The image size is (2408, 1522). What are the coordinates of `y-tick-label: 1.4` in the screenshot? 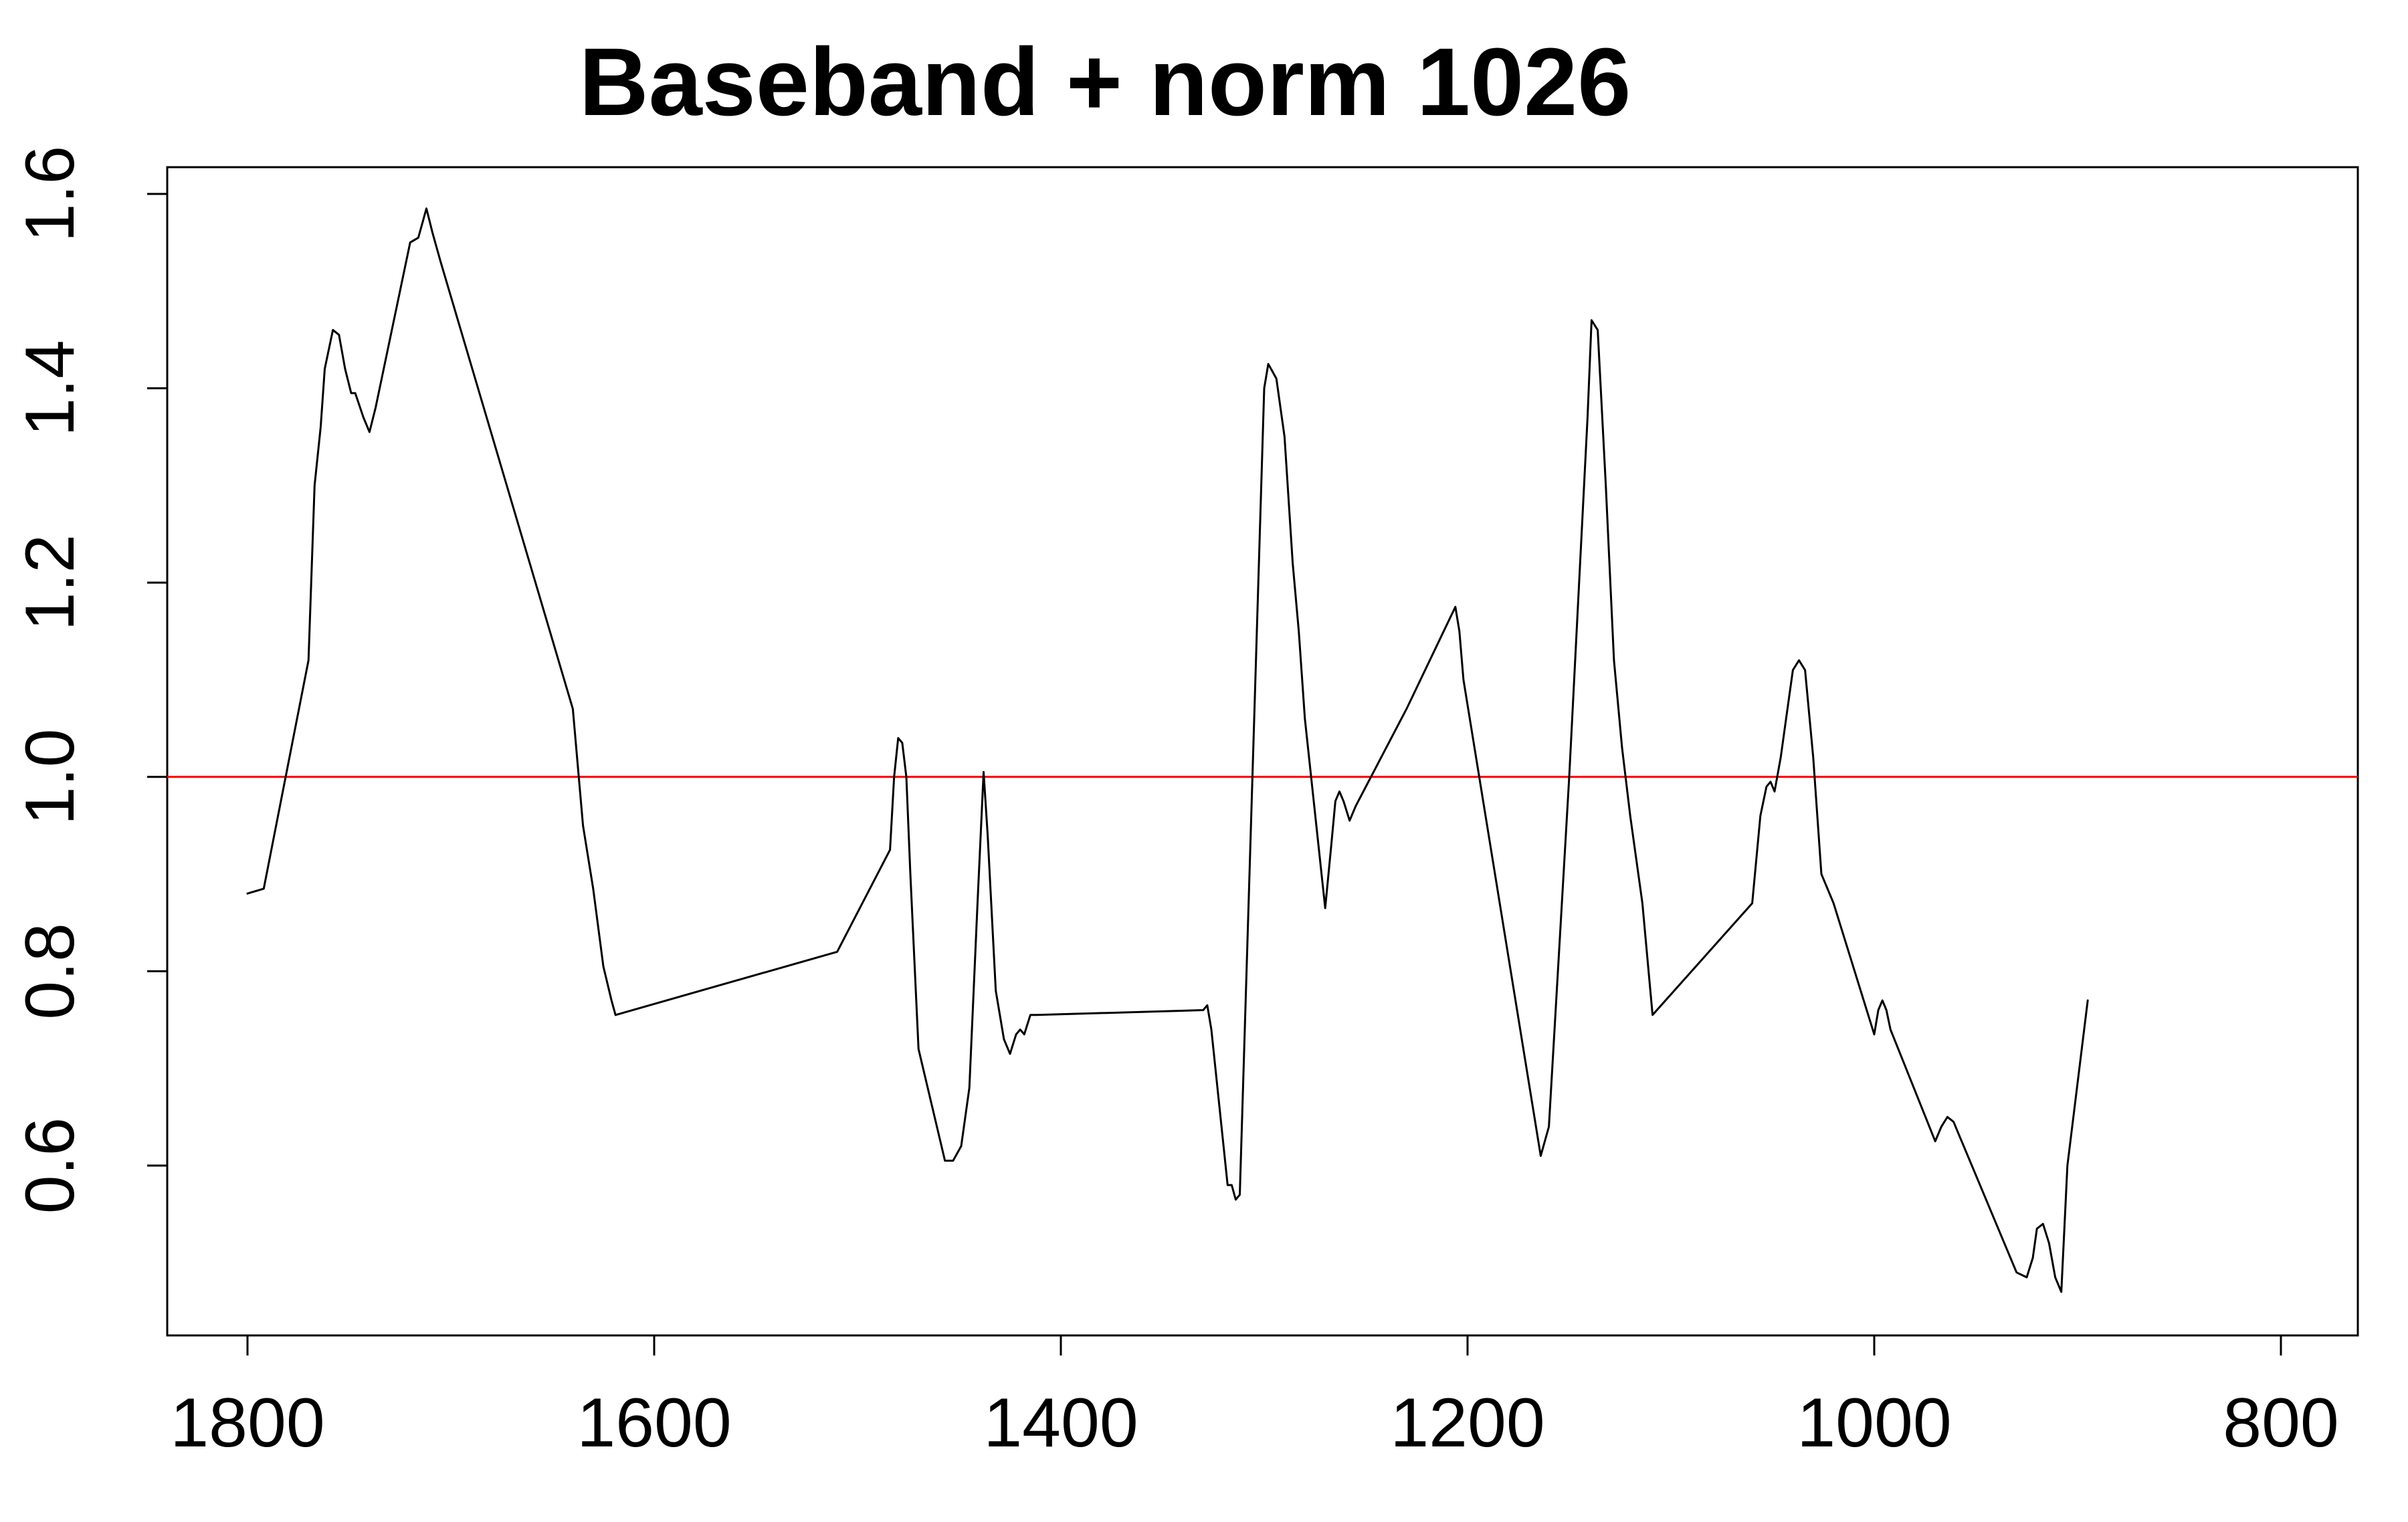 It's located at (50, 388).